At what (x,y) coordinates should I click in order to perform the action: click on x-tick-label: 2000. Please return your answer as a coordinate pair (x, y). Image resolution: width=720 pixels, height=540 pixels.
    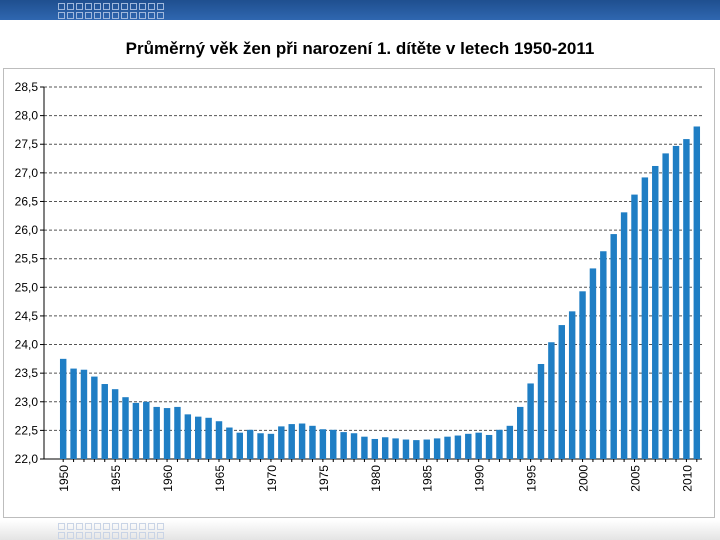
    Looking at the image, I should click on (584, 478).